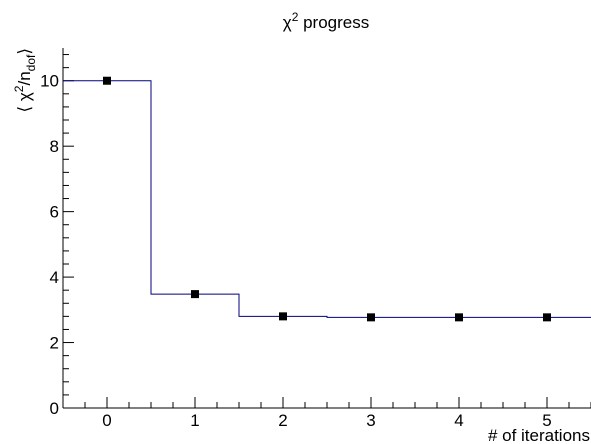 Image resolution: width=591 pixels, height=444 pixels. What do you see at coordinates (539, 435) in the screenshot?
I see `x-axis-label: # of iterations` at bounding box center [539, 435].